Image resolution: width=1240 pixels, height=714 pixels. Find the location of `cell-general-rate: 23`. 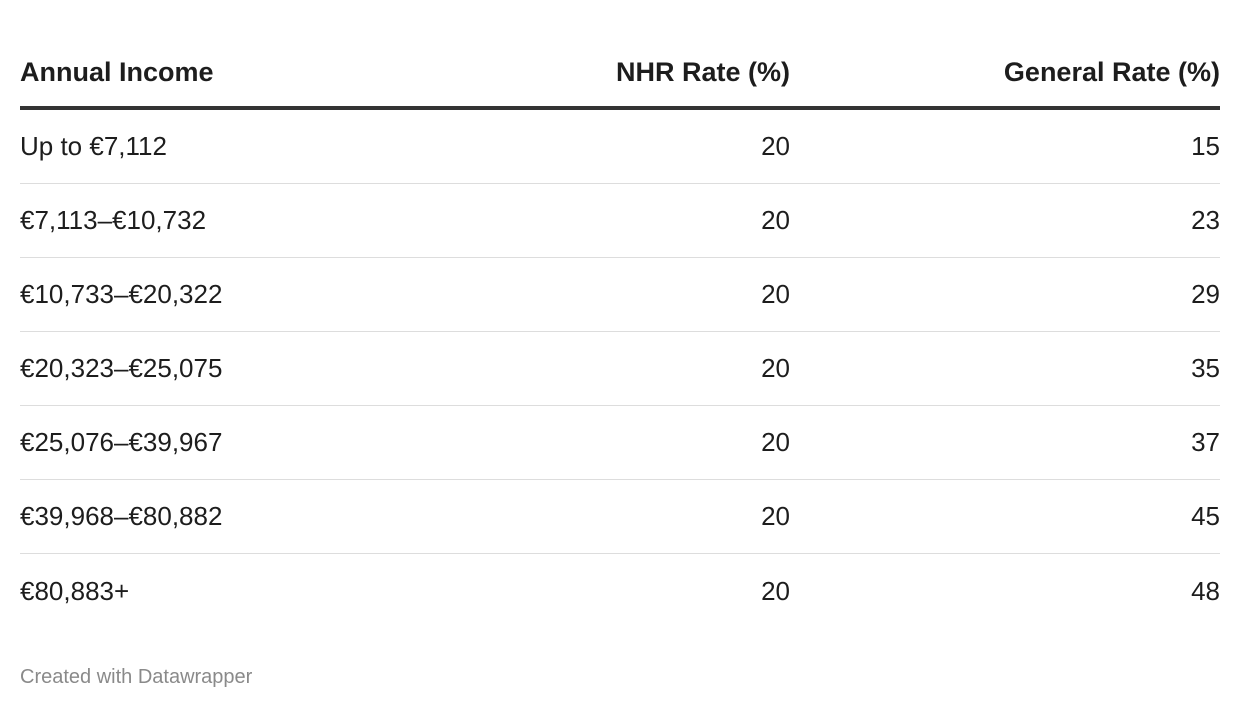

cell-general-rate: 23 is located at coordinates (1205, 220).